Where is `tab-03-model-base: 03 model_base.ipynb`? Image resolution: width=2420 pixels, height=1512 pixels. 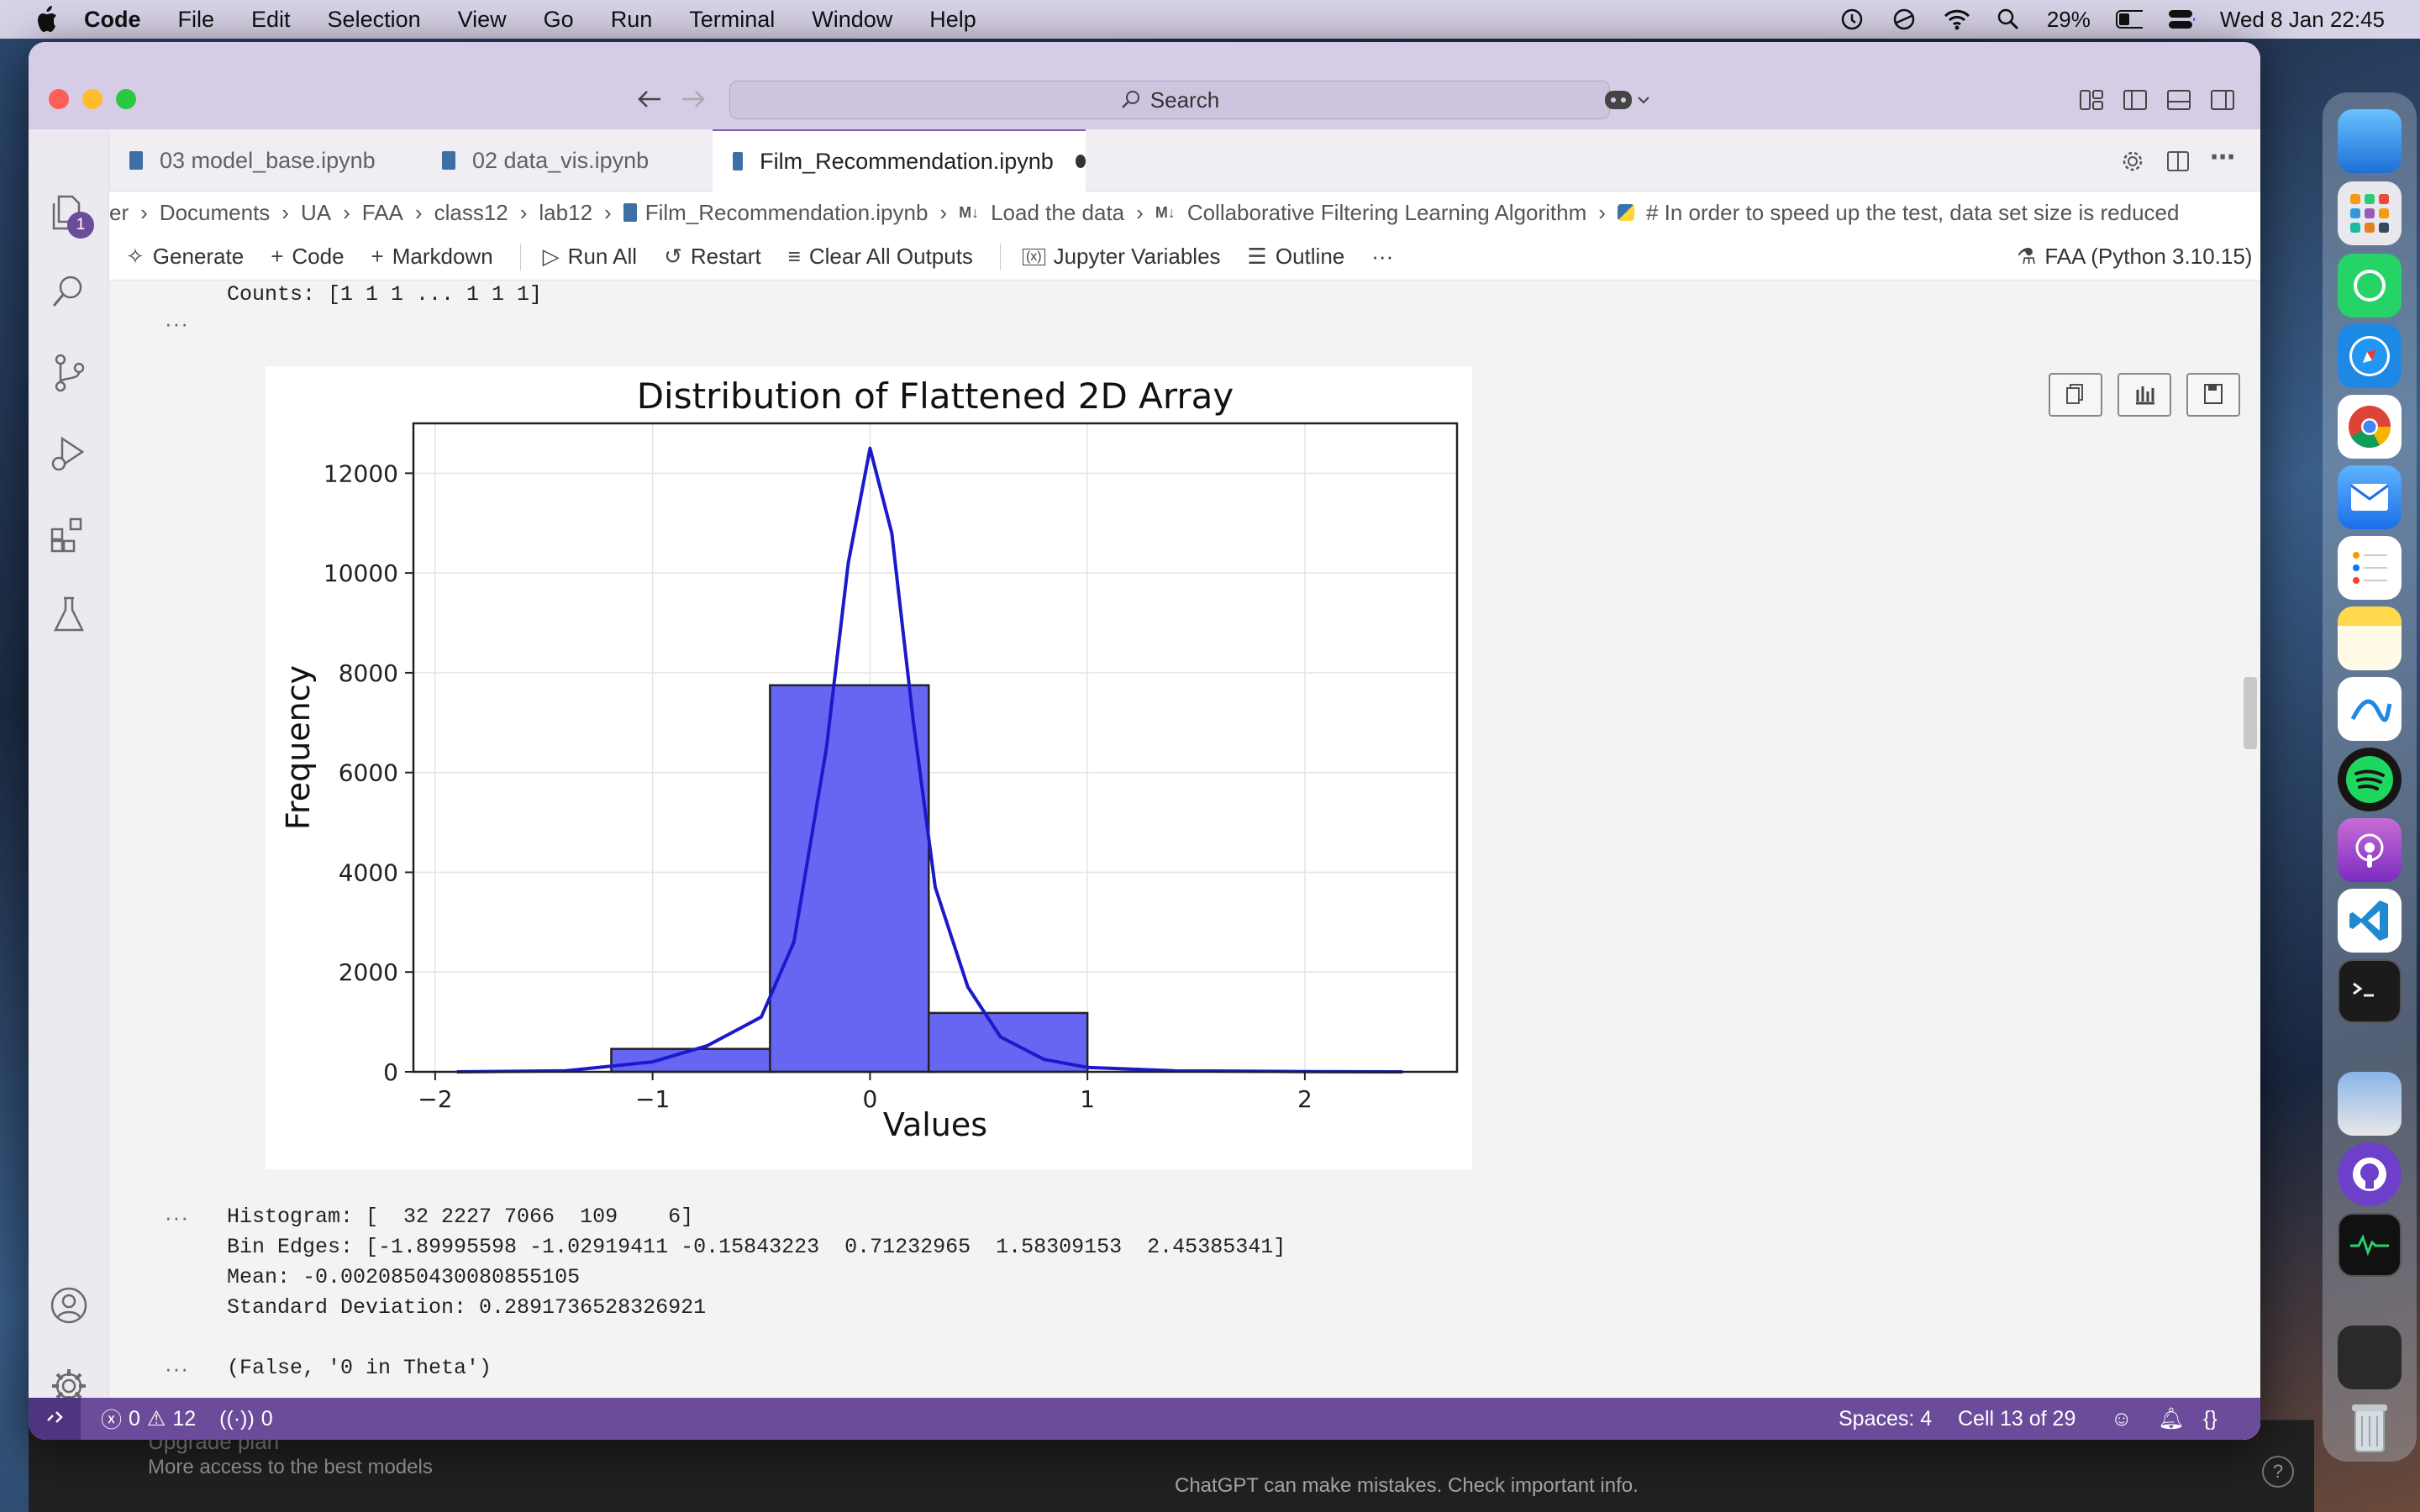 tab-03-model-base: 03 model_base.ipynb is located at coordinates (265, 160).